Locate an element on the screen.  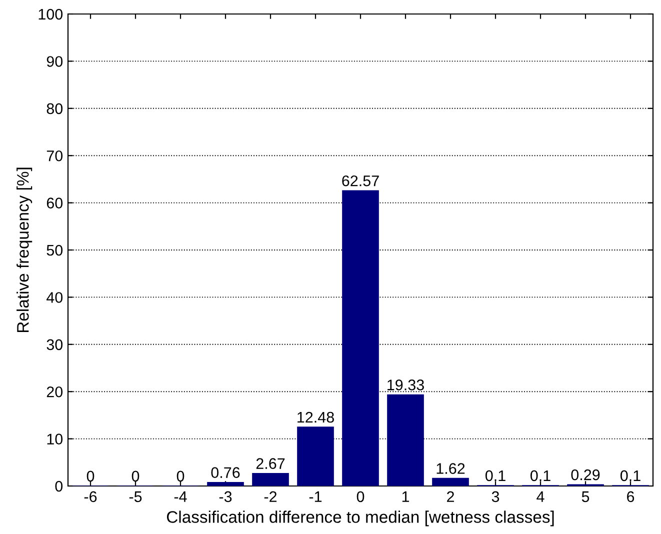
x-tick-label: 3 is located at coordinates (496, 496).